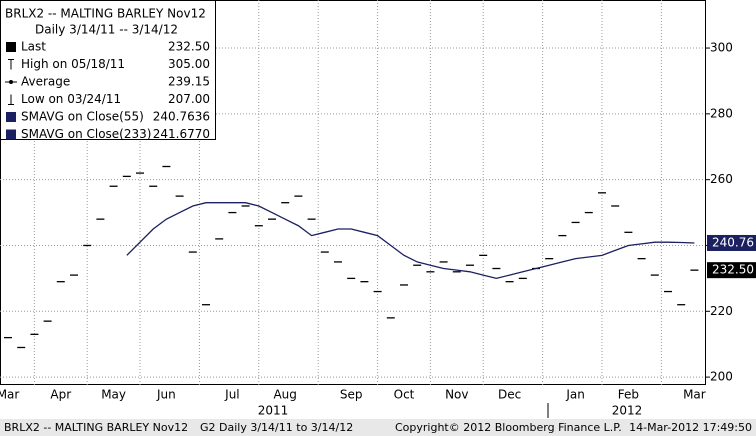  Describe the element at coordinates (189, 99) in the screenshot. I see `legend-value: 207.00` at that location.